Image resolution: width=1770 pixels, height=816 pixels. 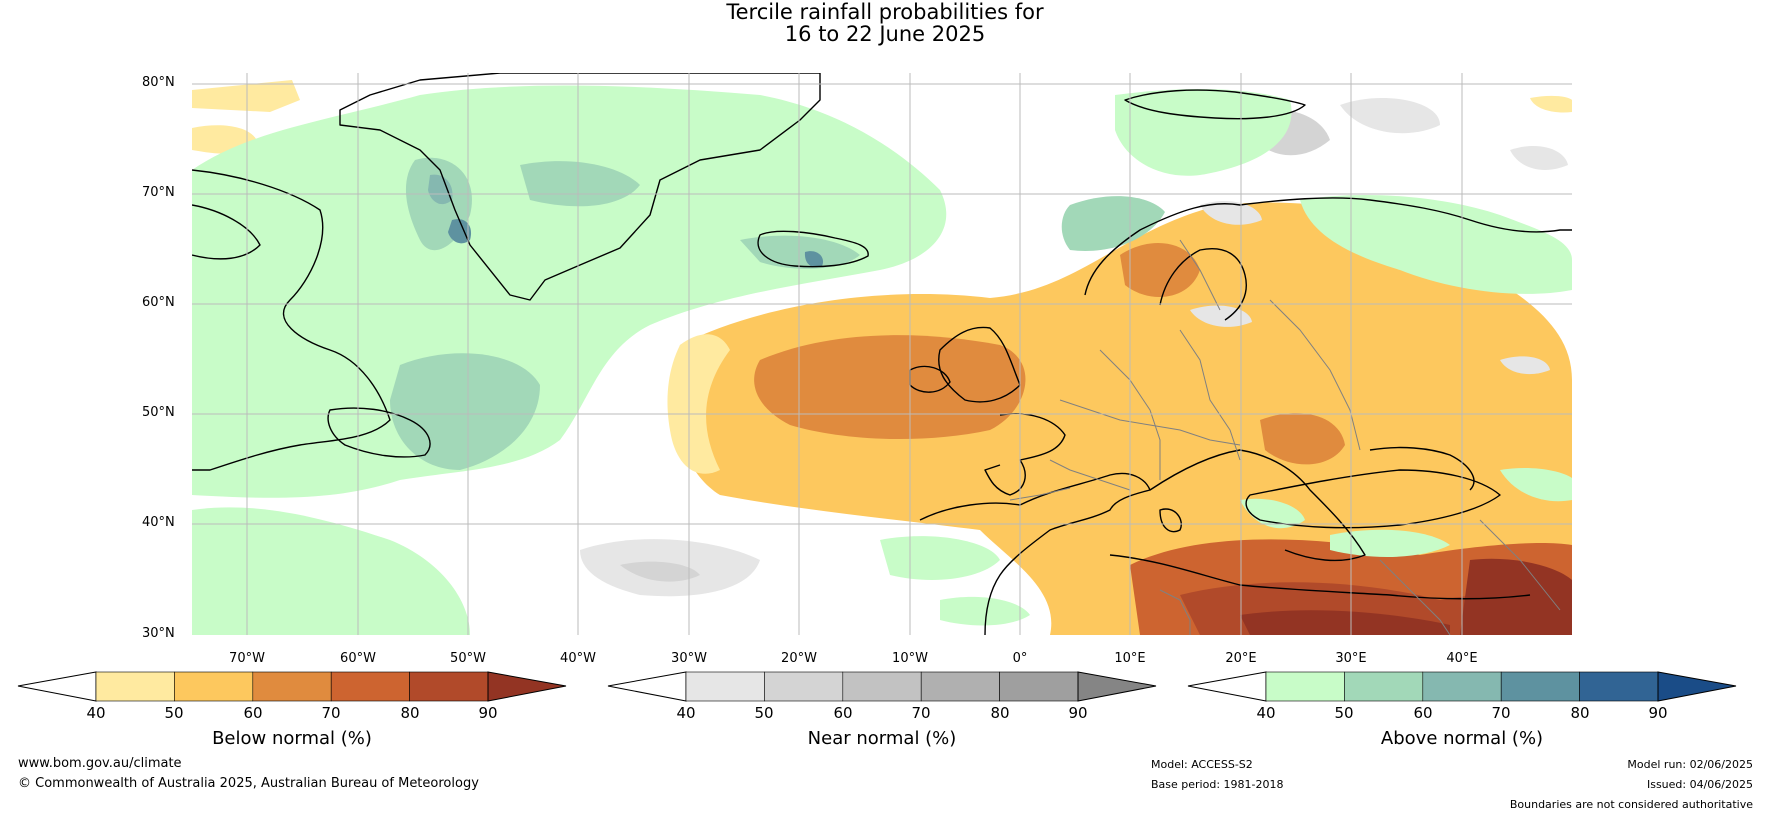 What do you see at coordinates (468, 658) in the screenshot?
I see `lon-label-50w: 50°W` at bounding box center [468, 658].